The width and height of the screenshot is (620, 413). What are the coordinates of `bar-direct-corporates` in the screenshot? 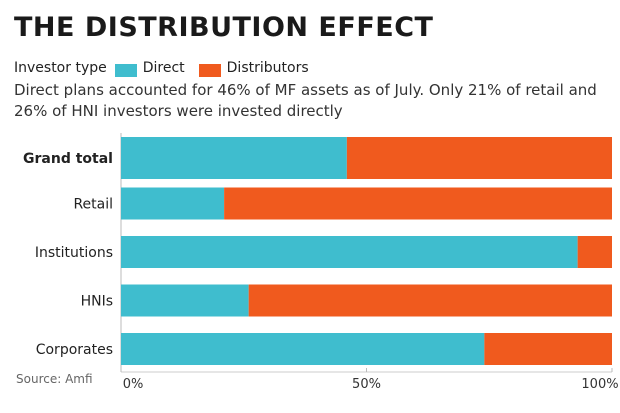 It's located at (303, 349).